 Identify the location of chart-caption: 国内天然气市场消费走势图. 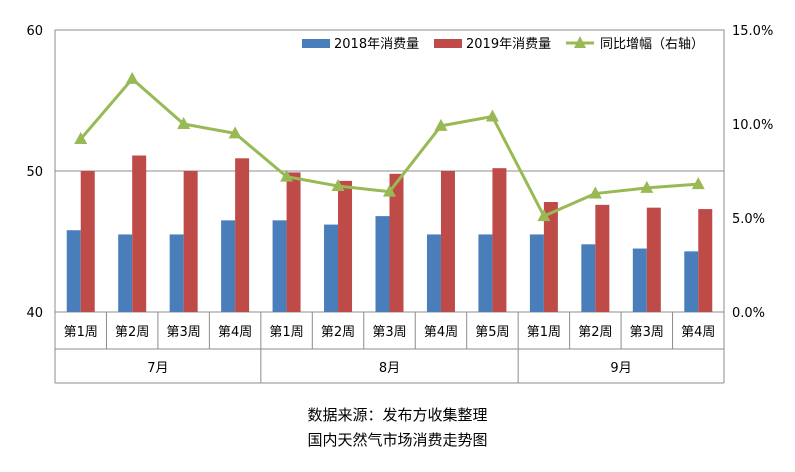
(397, 440).